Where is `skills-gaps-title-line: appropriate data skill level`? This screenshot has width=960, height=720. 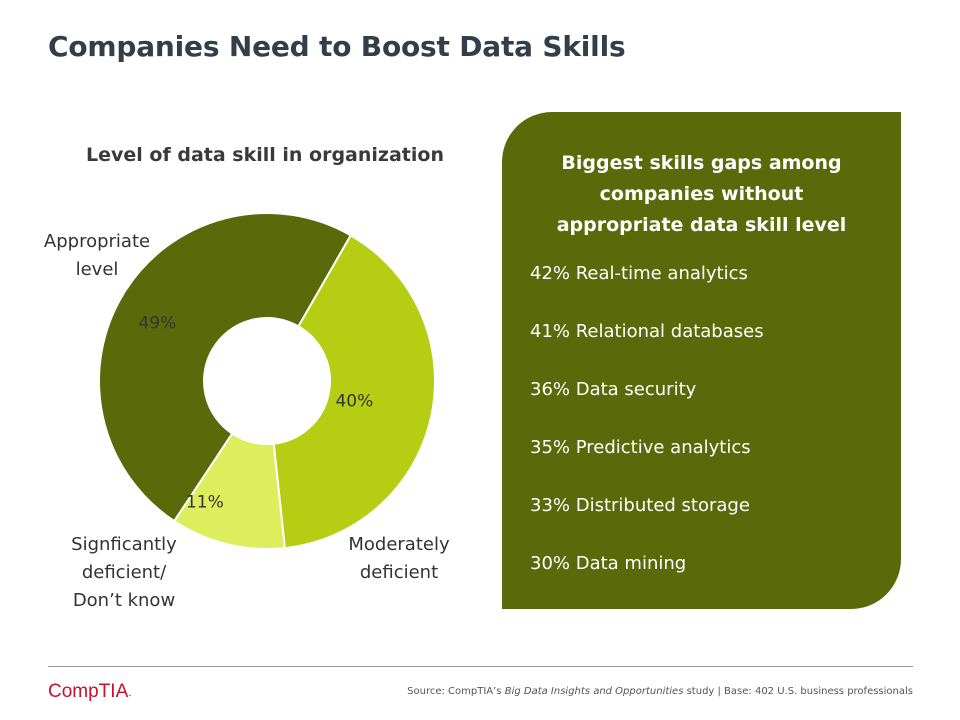
skills-gaps-title-line: appropriate data skill level is located at coordinates (701, 225).